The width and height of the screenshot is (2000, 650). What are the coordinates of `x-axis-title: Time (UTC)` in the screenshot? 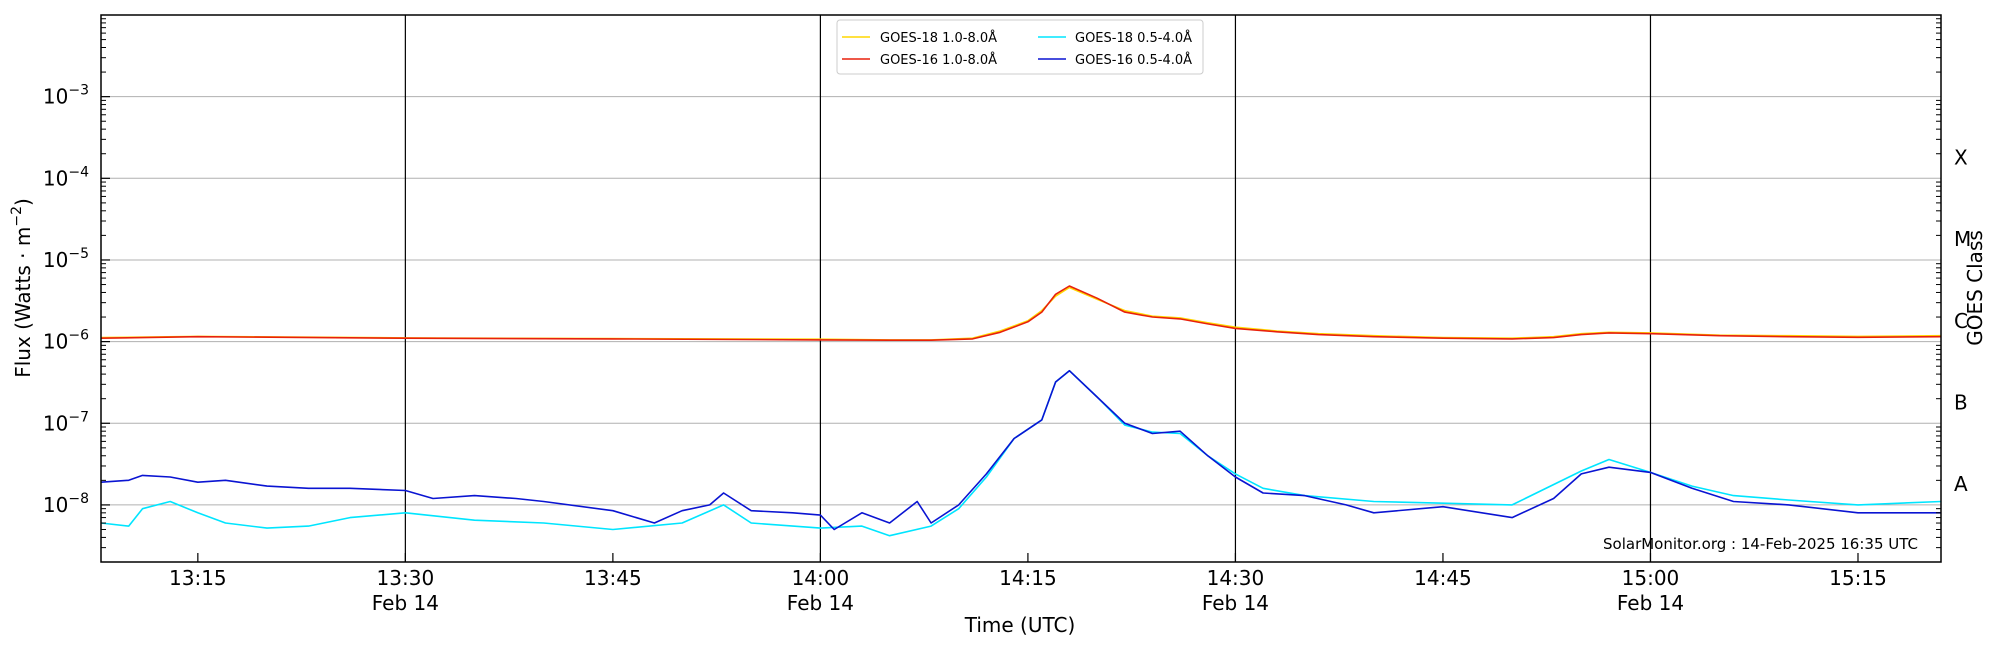 It's located at (1020, 625).